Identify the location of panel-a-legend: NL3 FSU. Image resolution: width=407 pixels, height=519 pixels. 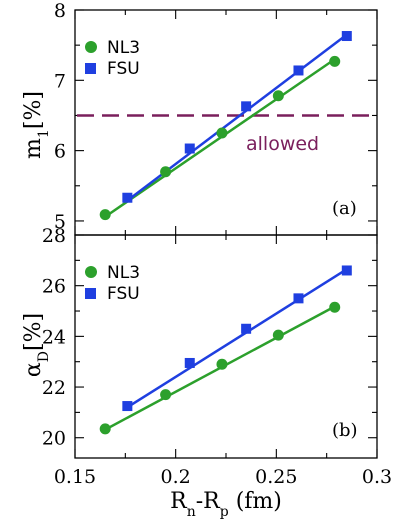
(112, 58).